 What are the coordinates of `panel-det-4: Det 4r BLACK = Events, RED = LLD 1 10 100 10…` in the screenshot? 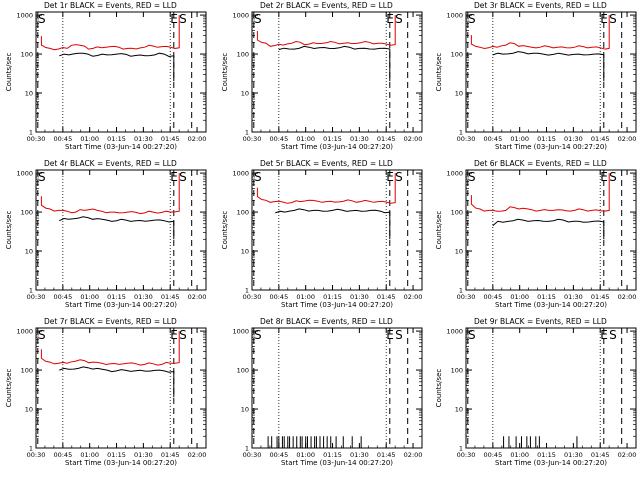 It's located at (106, 234).